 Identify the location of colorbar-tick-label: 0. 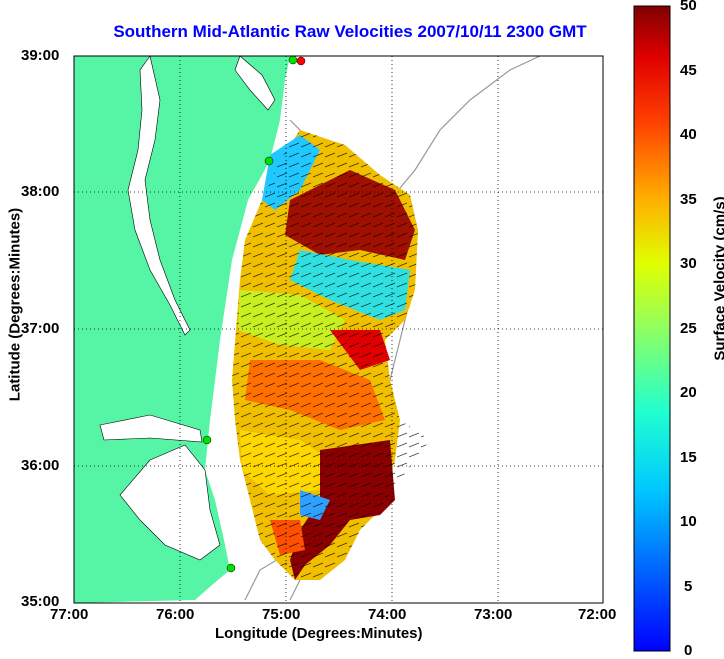
(688, 650).